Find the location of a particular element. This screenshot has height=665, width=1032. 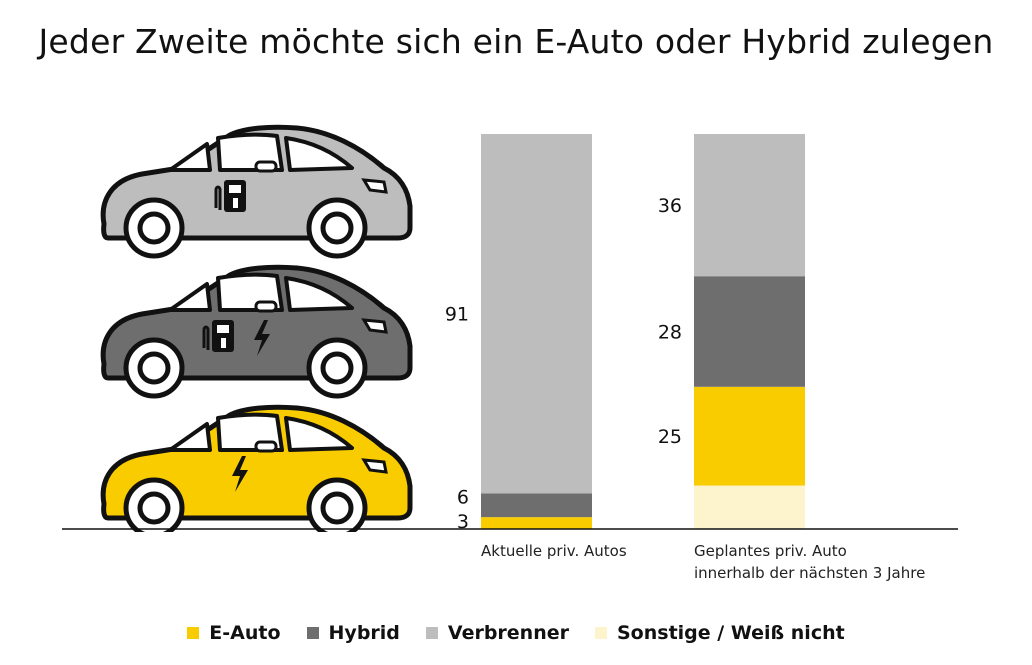

value-label: 36 is located at coordinates (670, 206).